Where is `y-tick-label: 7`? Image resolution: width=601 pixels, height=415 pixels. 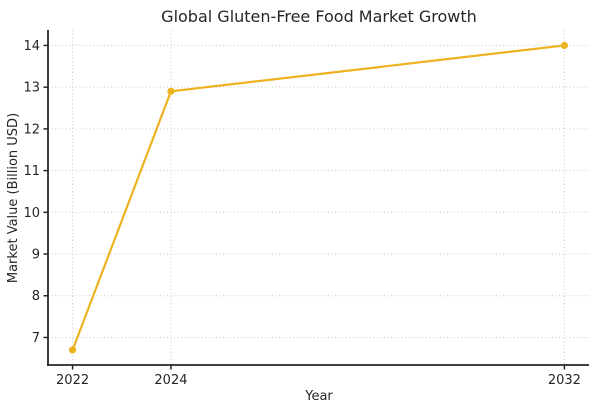
y-tick-label: 7 is located at coordinates (36, 338).